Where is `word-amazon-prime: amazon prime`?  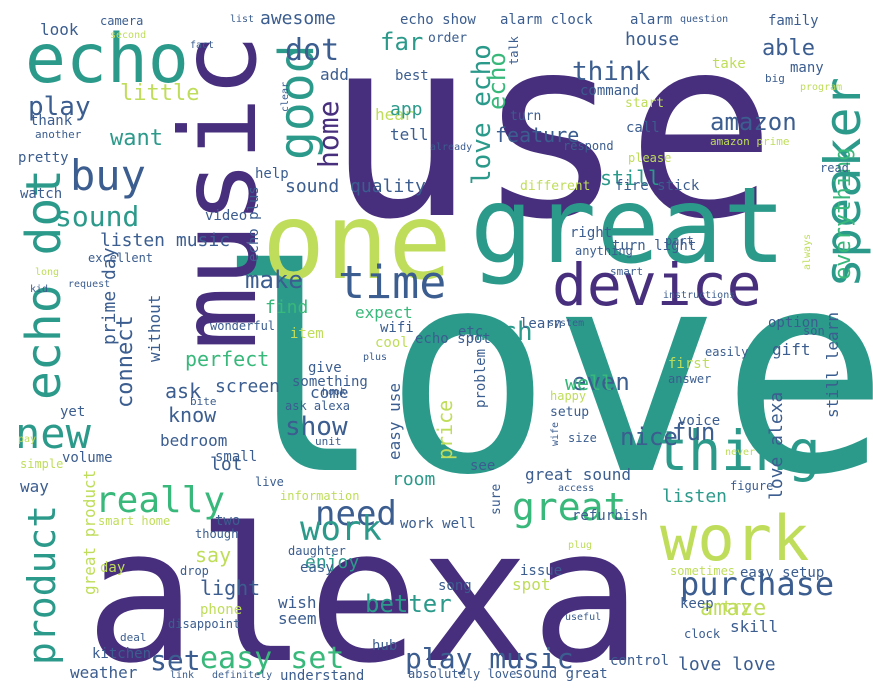
word-amazon-prime: amazon prime is located at coordinates (749, 141).